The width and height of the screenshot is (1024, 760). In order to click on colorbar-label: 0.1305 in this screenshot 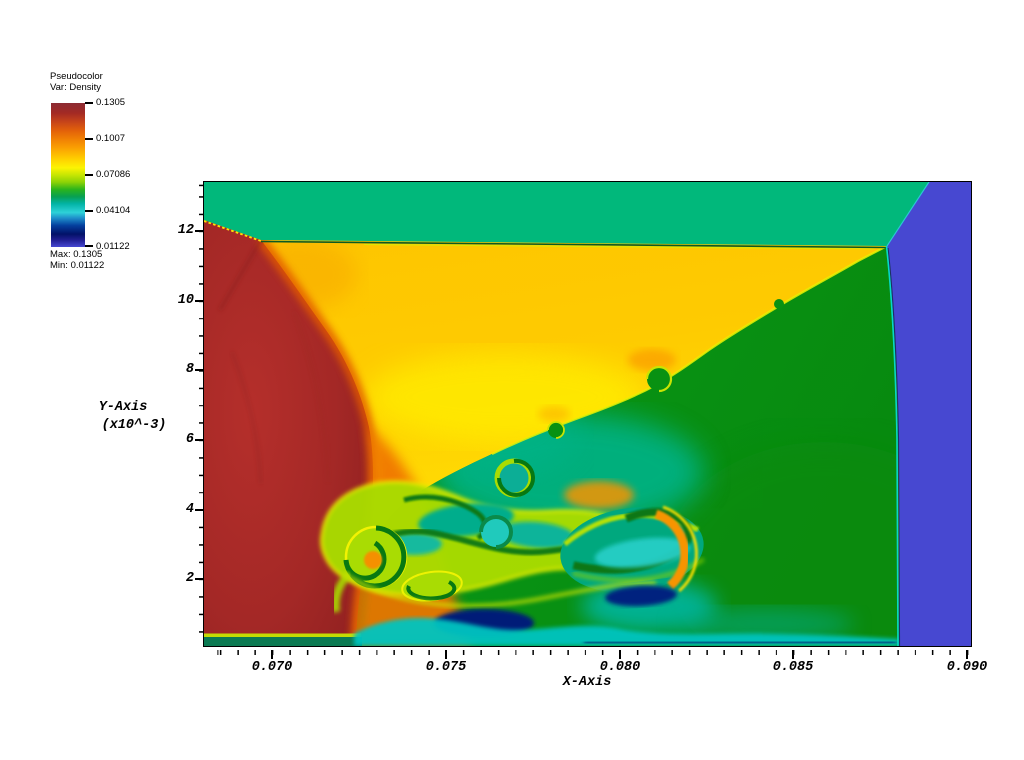, I will do `click(111, 102)`.